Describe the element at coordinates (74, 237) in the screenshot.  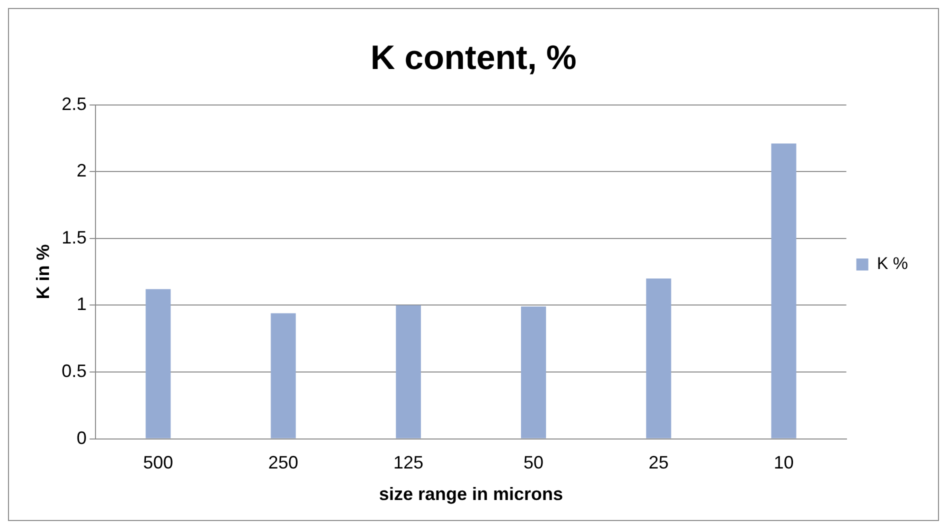
I see `y-tick-label: 1.5` at that location.